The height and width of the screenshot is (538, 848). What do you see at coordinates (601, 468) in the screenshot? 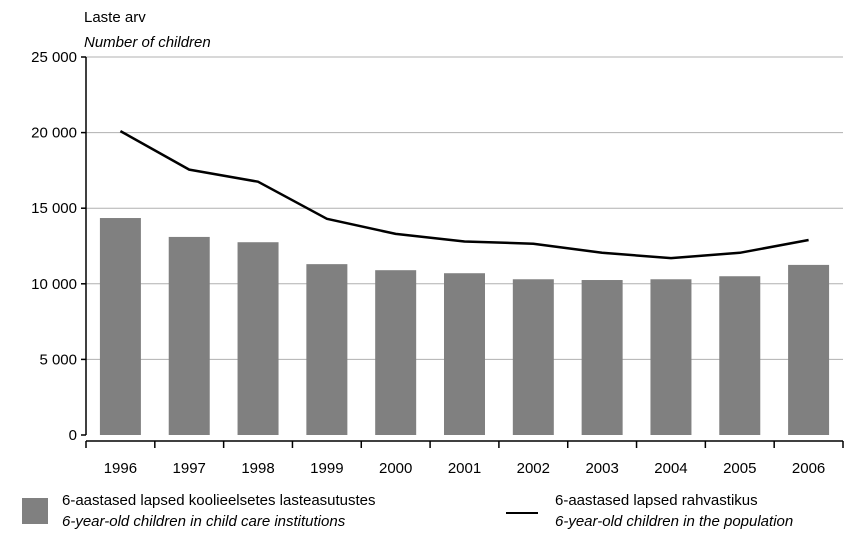
I see `x-tick-label-2003: 2003` at bounding box center [601, 468].